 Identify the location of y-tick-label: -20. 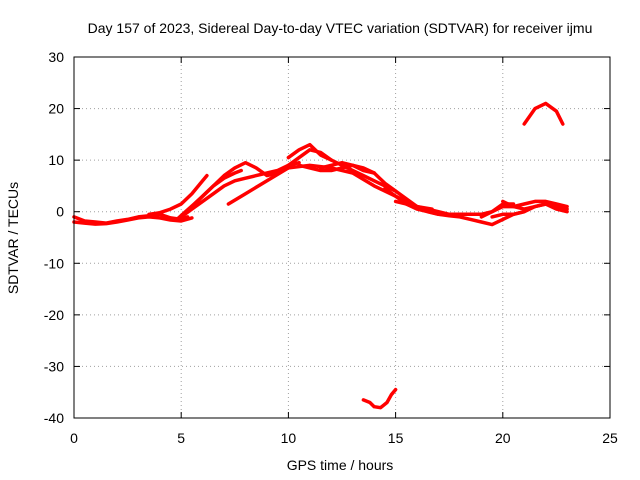
(54, 315).